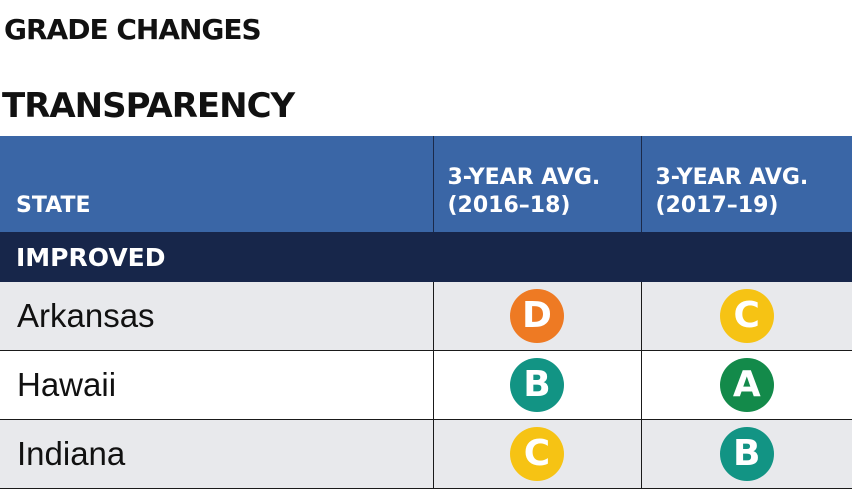 This screenshot has height=503, width=852. Describe the element at coordinates (216, 454) in the screenshot. I see `state-name: Indiana` at that location.